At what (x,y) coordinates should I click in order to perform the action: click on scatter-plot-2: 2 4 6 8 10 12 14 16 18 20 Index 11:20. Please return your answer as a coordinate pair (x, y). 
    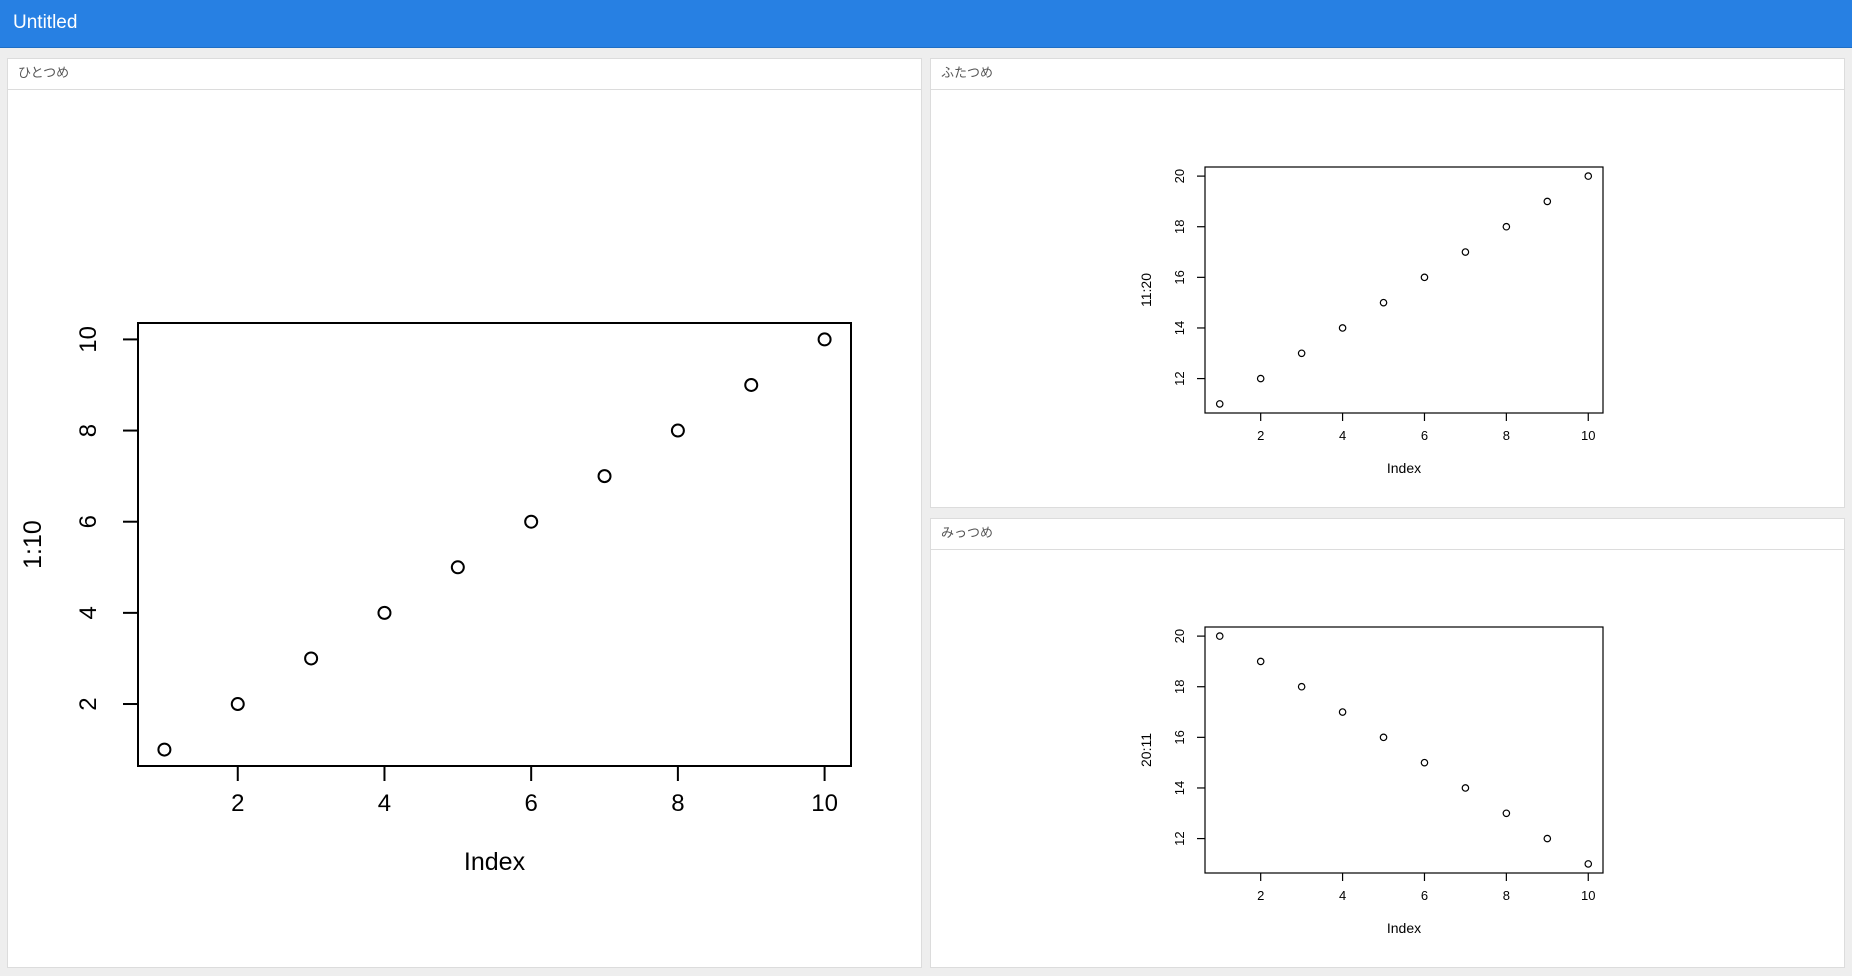
    Looking at the image, I should click on (1371, 321).